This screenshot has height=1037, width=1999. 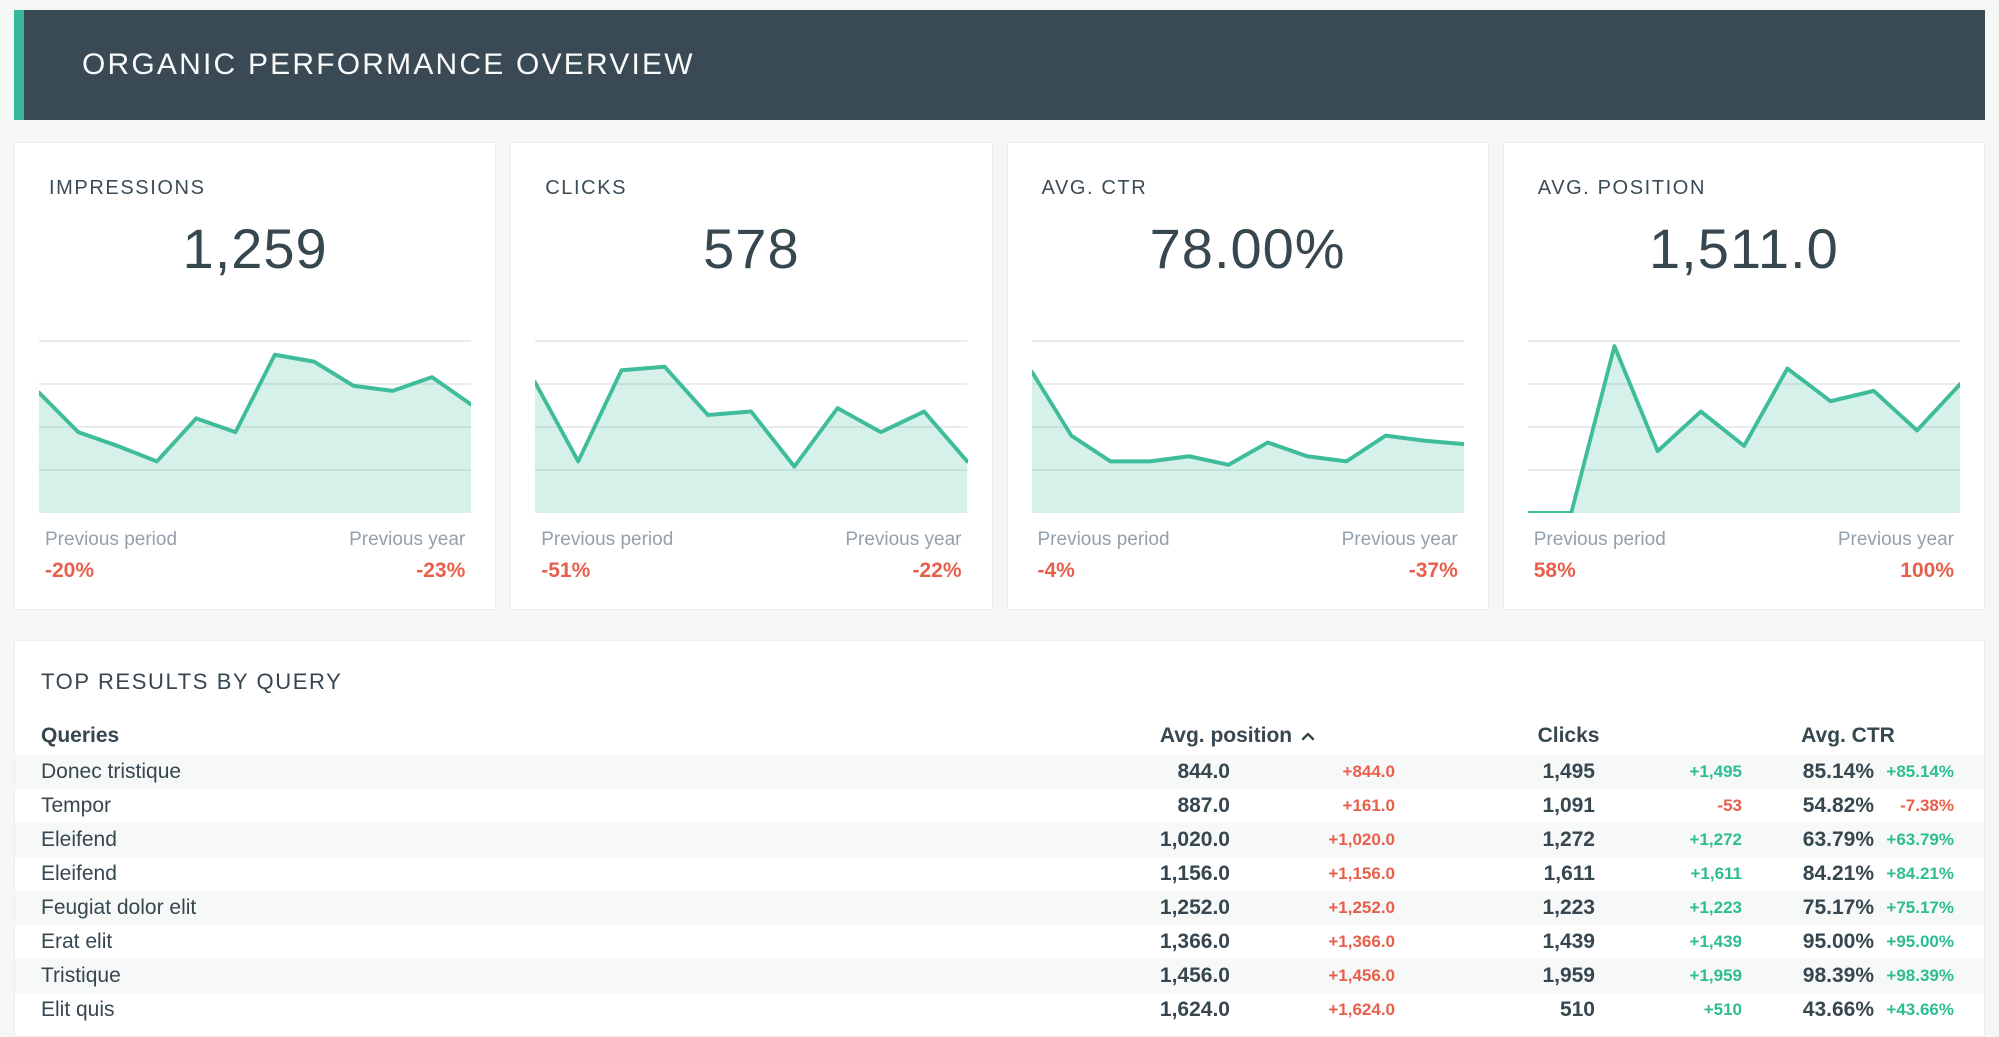 What do you see at coordinates (81, 975) in the screenshot?
I see `query-cell: Tristique` at bounding box center [81, 975].